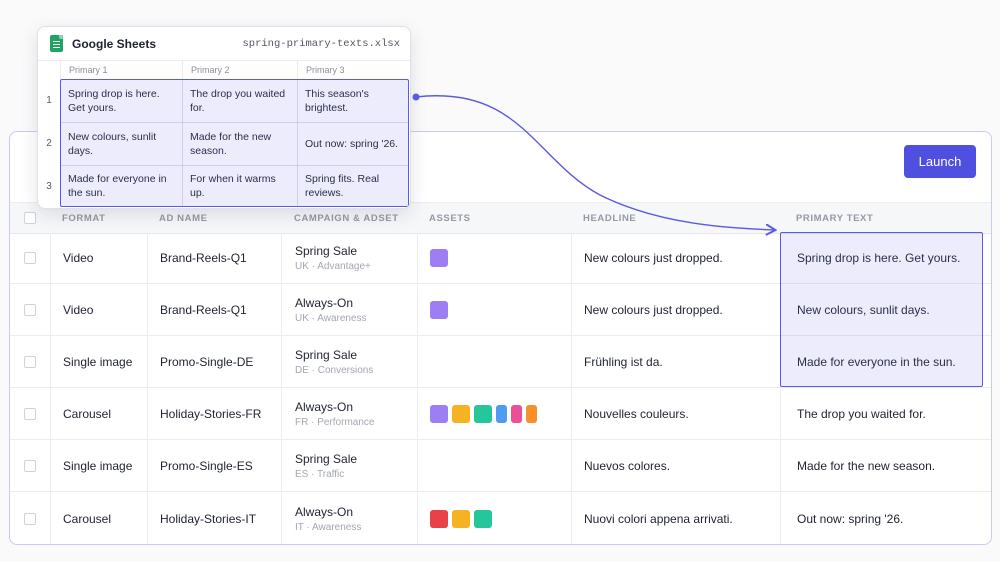  Describe the element at coordinates (416, 97) in the screenshot. I see `arrow-start-dot` at that location.